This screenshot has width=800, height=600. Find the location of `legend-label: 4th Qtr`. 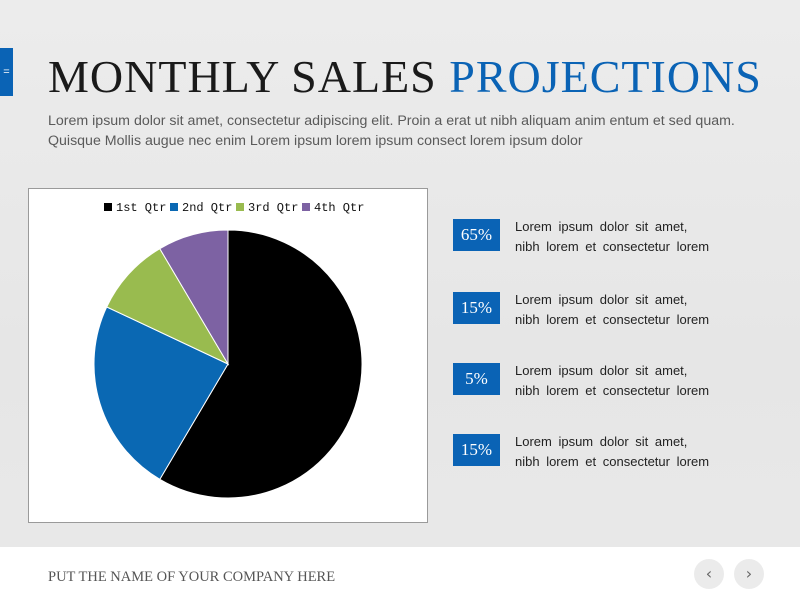

legend-label: 4th Qtr is located at coordinates (339, 208).